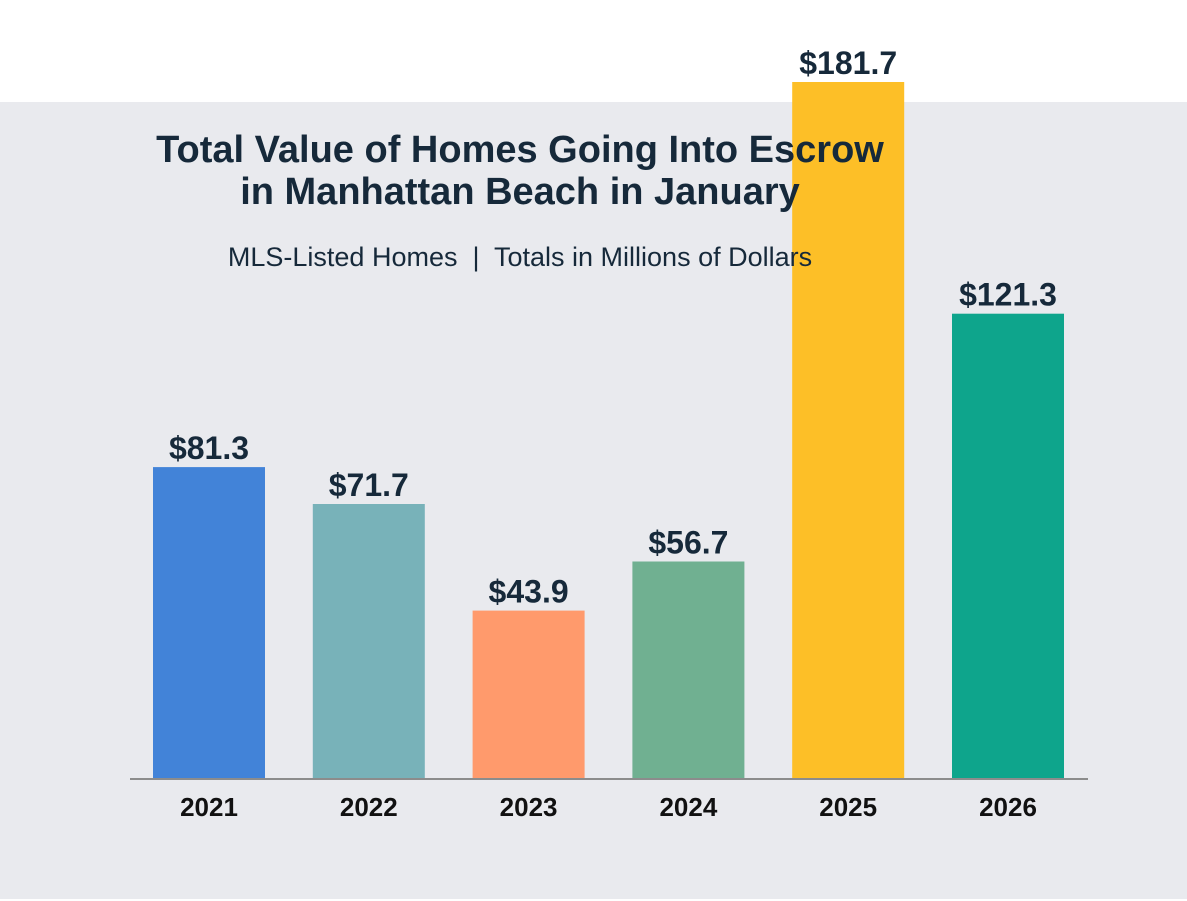 The image size is (1187, 901). Describe the element at coordinates (848, 807) in the screenshot. I see `x-tick-label-2025: 2025` at that location.